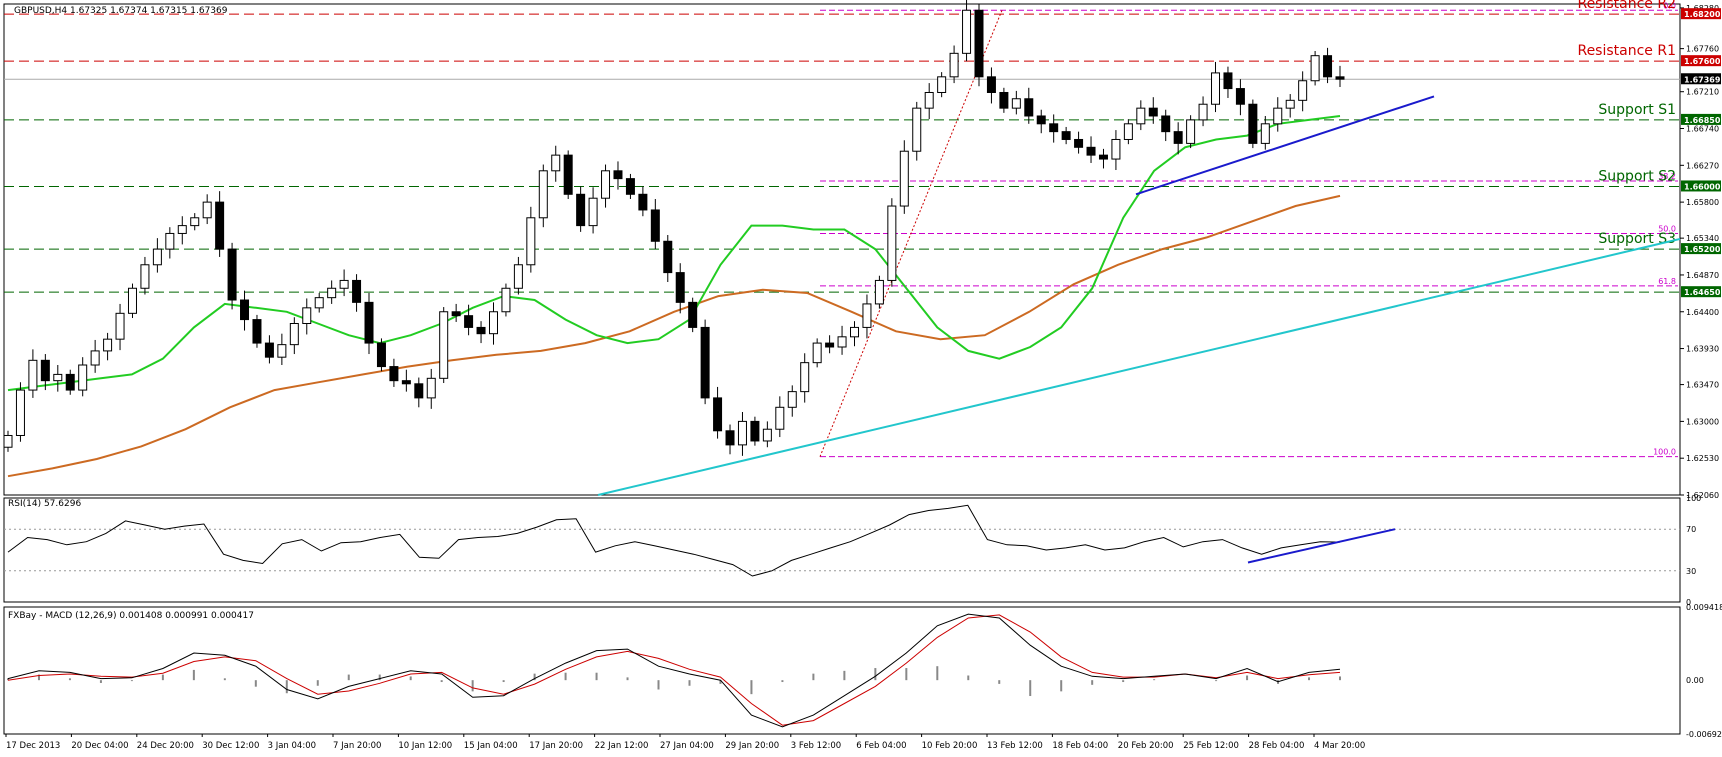 The width and height of the screenshot is (1722, 757). What do you see at coordinates (752, 746) in the screenshot?
I see `date-tick-label: 29 Jan 20:00` at bounding box center [752, 746].